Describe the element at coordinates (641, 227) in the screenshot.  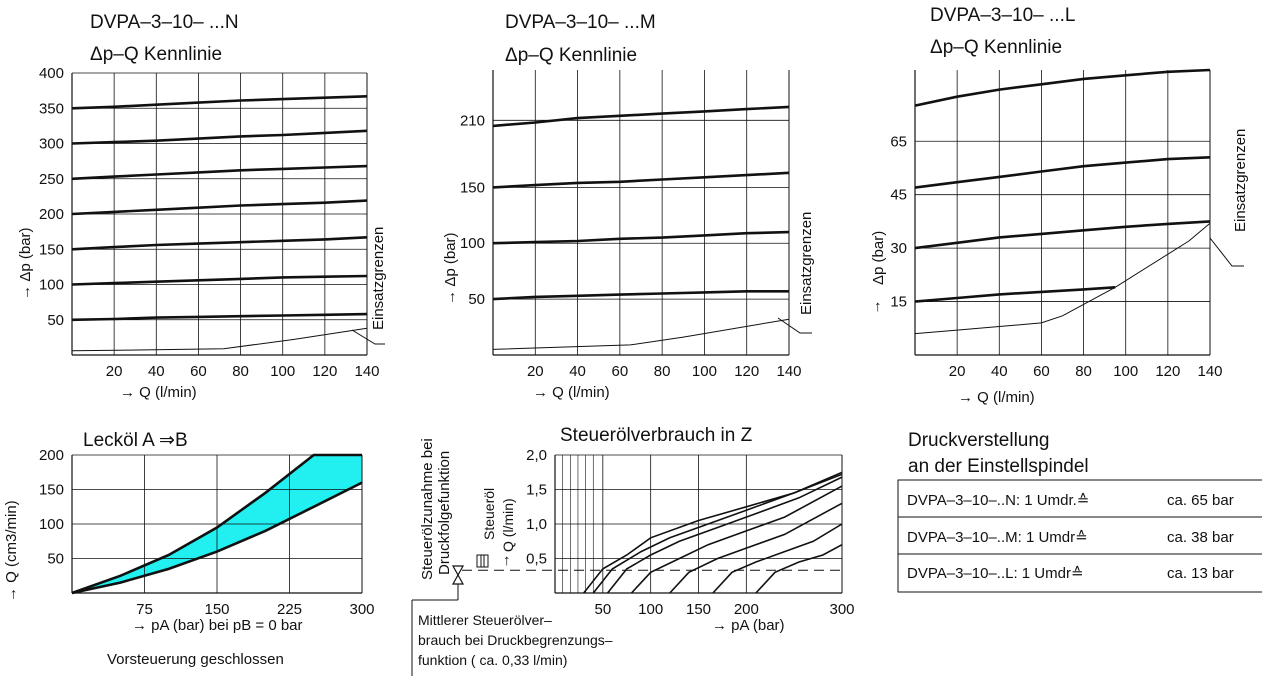
I see `chart-m-series` at that location.